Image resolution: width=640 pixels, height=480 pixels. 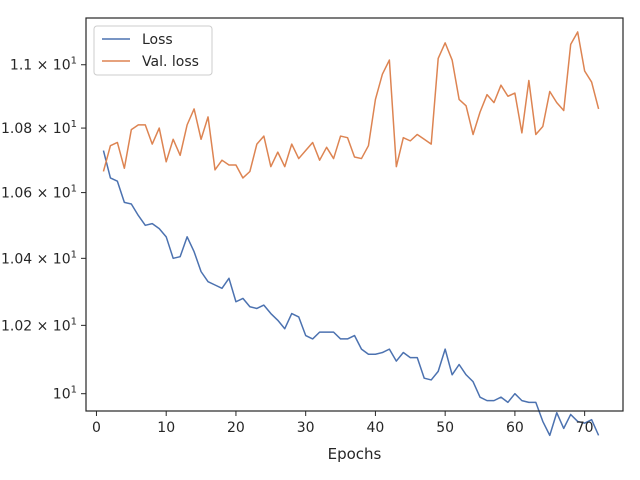 What do you see at coordinates (515, 428) in the screenshot?
I see `x-tick-label-60: 60` at bounding box center [515, 428].